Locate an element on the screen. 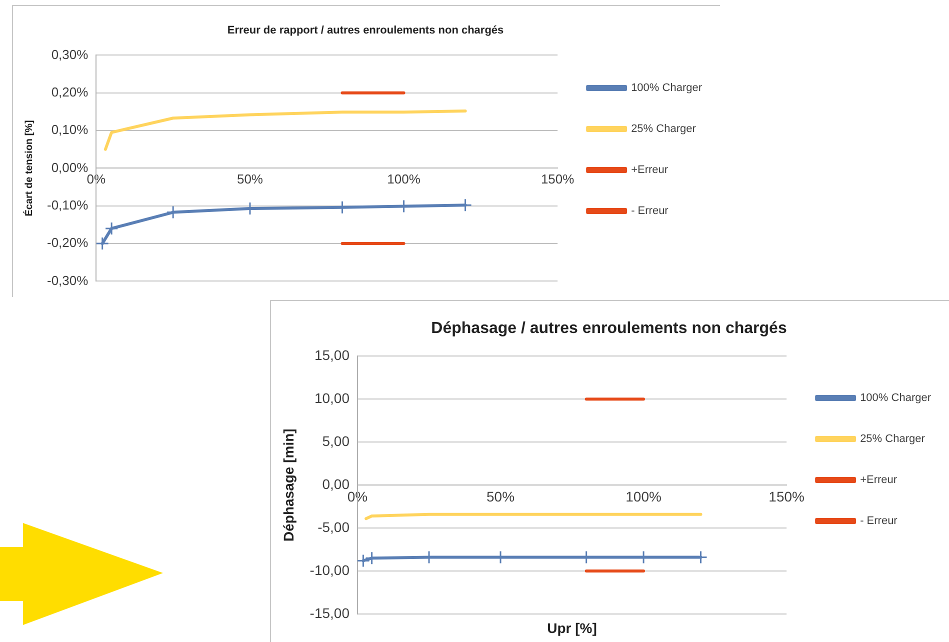  y-tick-label: 0,00% is located at coordinates (70, 167).